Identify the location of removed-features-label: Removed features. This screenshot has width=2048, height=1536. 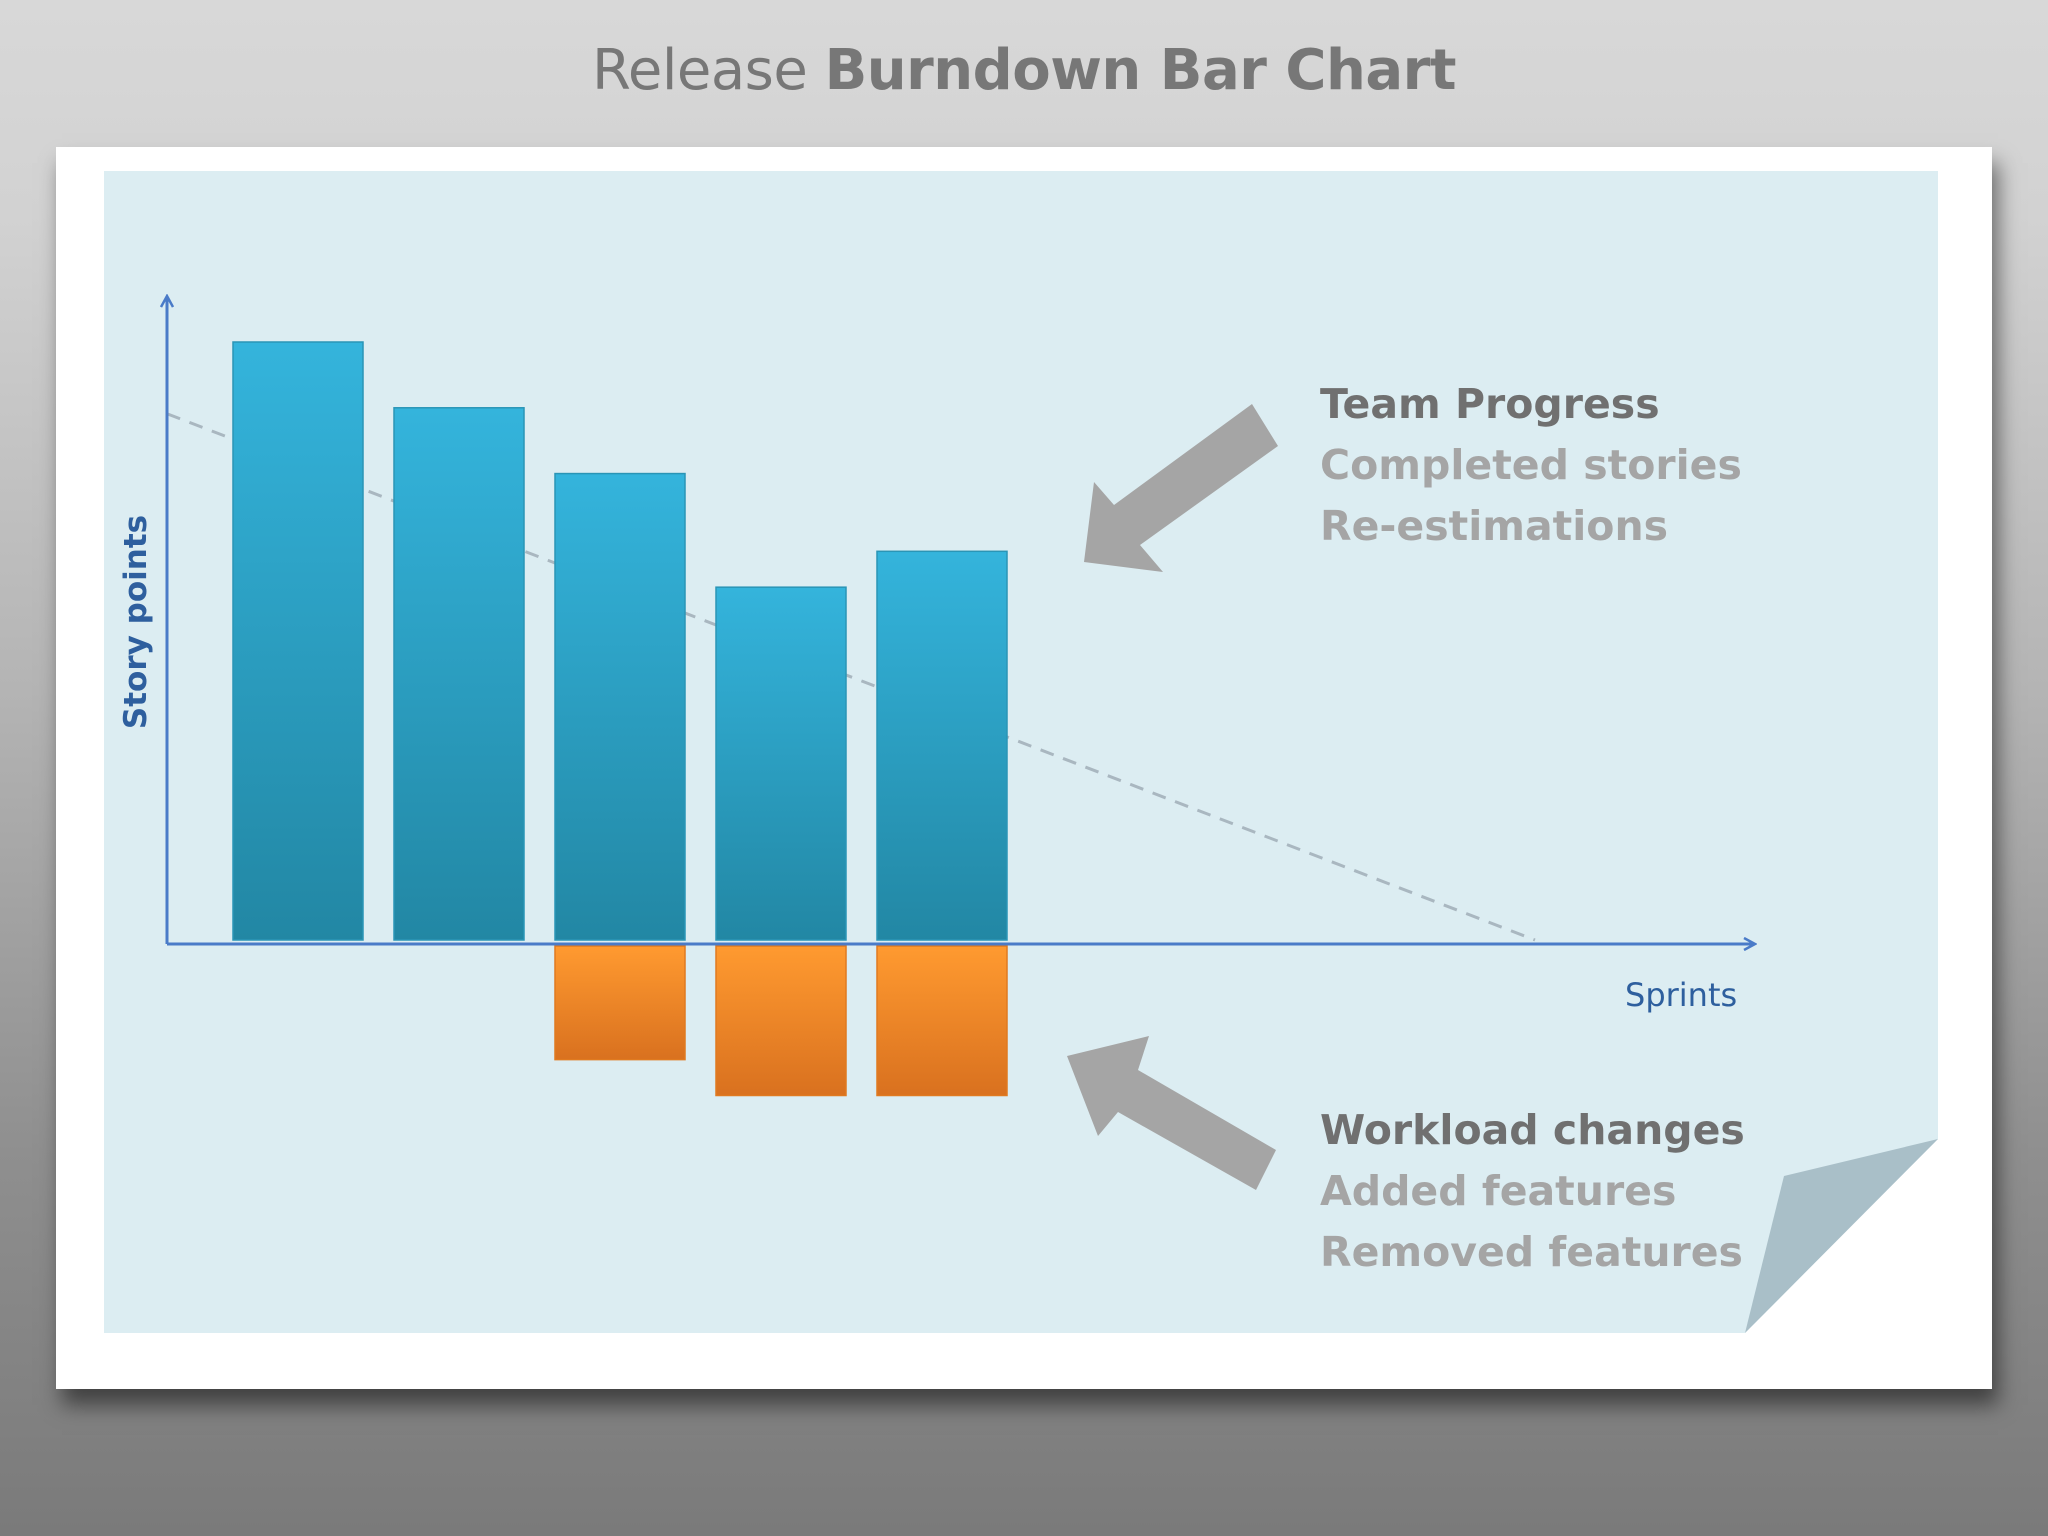
(1531, 1252).